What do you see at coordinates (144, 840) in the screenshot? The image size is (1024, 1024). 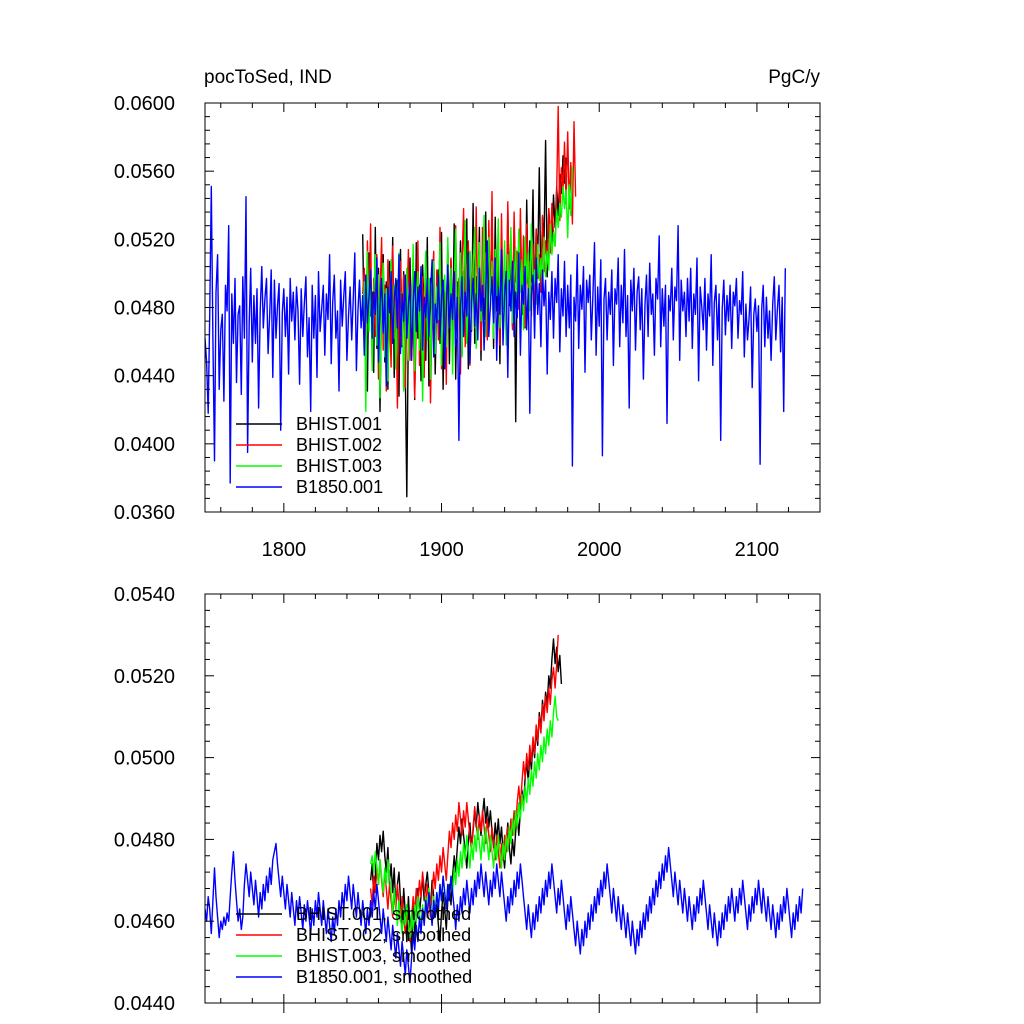 I see `bottom-y-tick-label: 0.0480` at bounding box center [144, 840].